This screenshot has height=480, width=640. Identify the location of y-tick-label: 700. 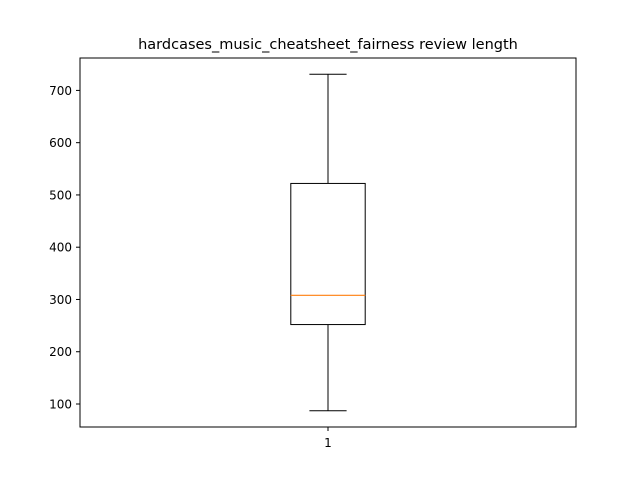
(60, 91).